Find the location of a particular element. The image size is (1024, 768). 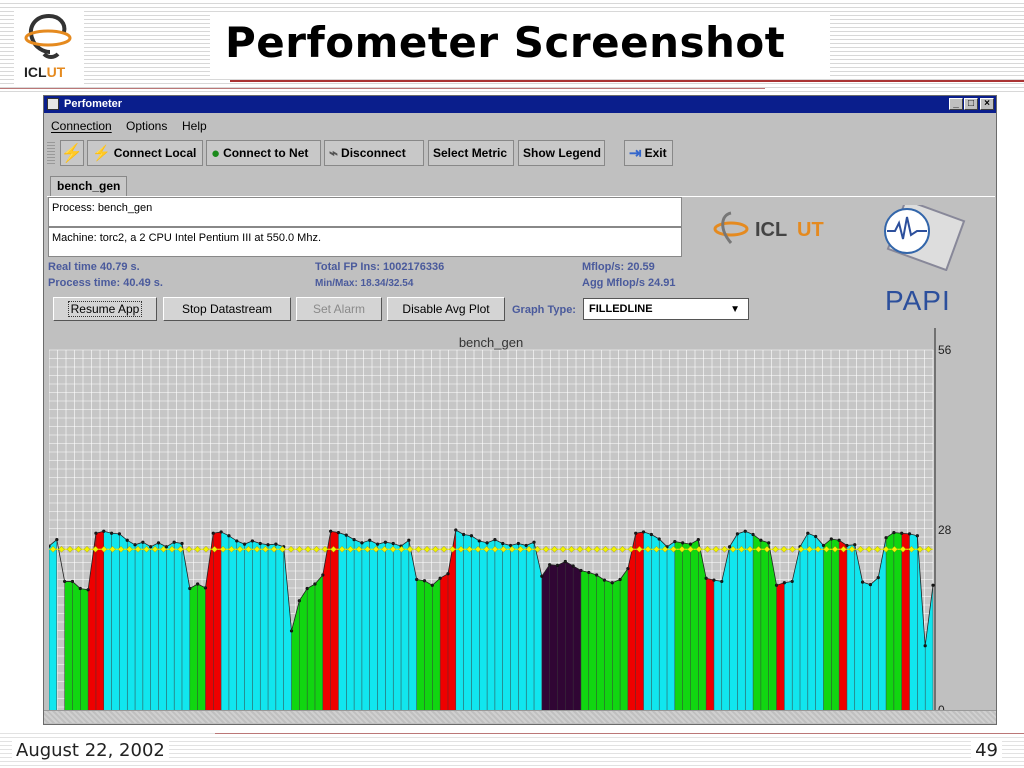

footer-date: August 22, 2002 is located at coordinates (90, 750).